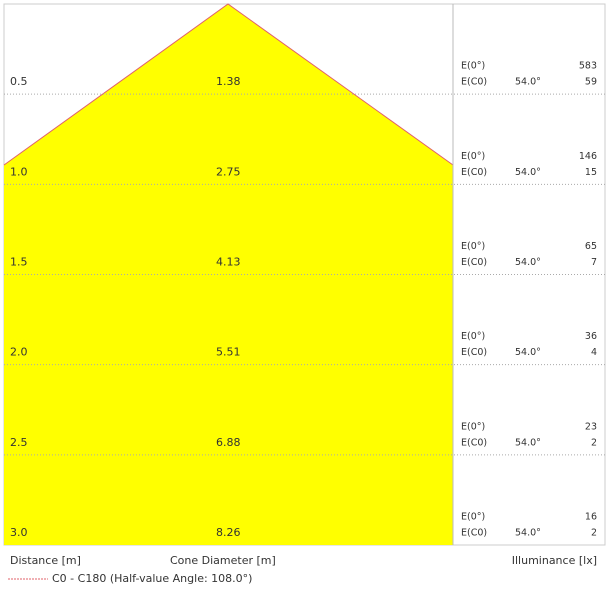 This screenshot has width=608, height=612. Describe the element at coordinates (591, 82) in the screenshot. I see `ec0-value: 59` at that location.